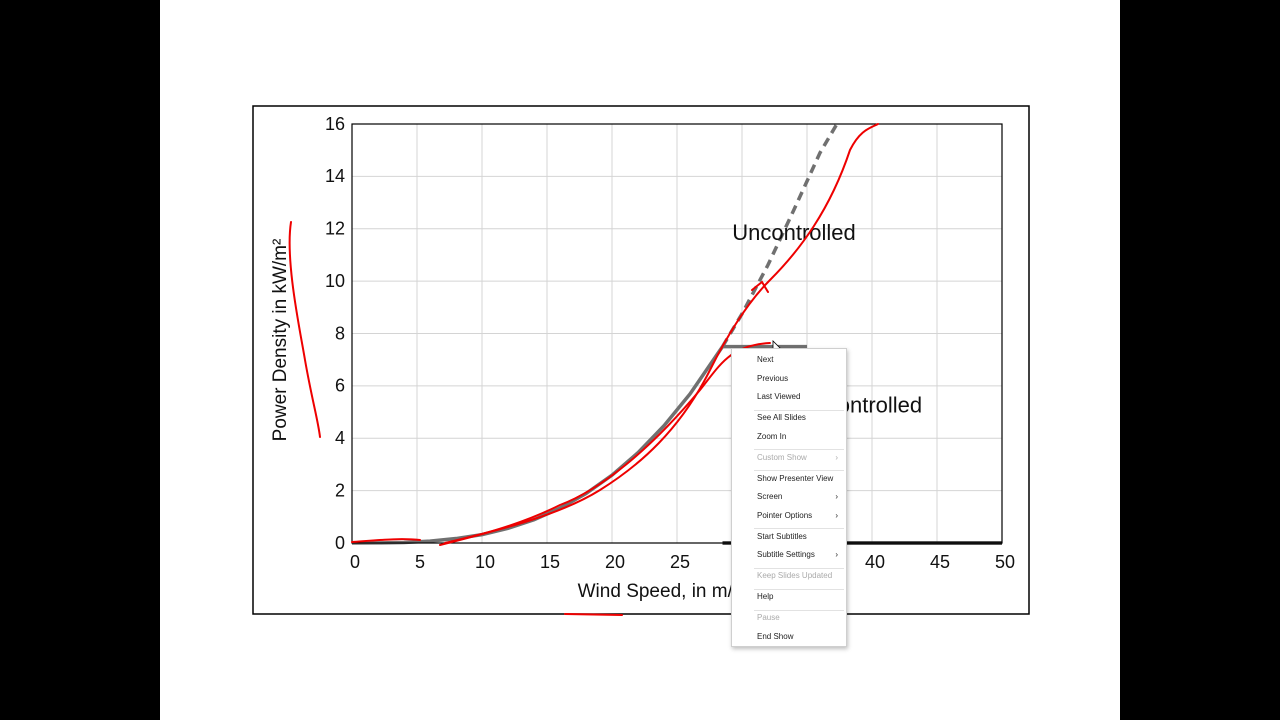 The image size is (1280, 720). Describe the element at coordinates (779, 396) in the screenshot. I see `menu-item-label: Last Viewed` at that location.